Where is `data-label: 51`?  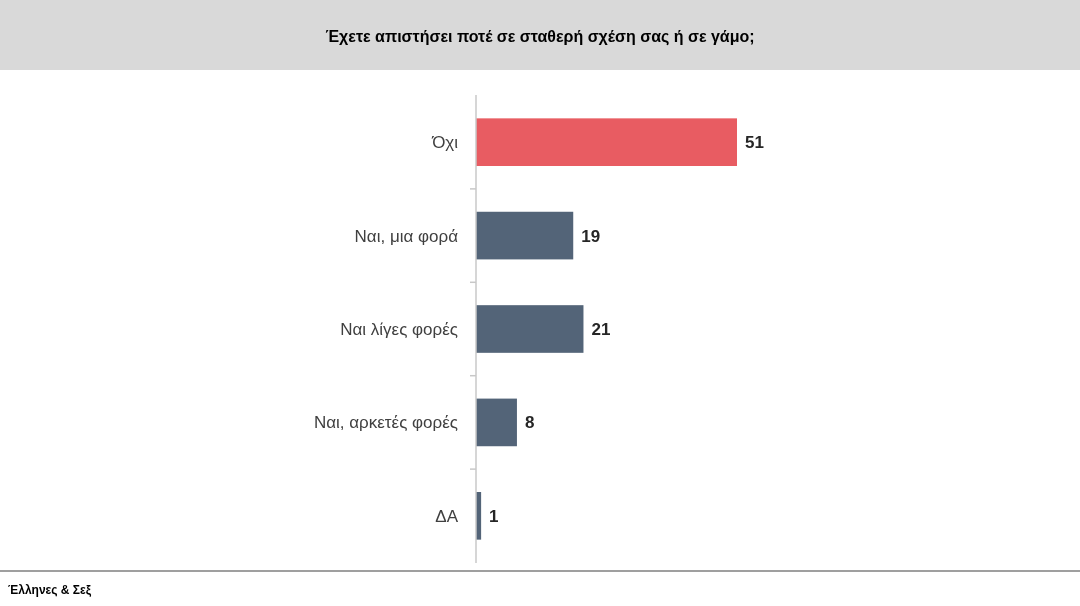 data-label: 51 is located at coordinates (754, 143).